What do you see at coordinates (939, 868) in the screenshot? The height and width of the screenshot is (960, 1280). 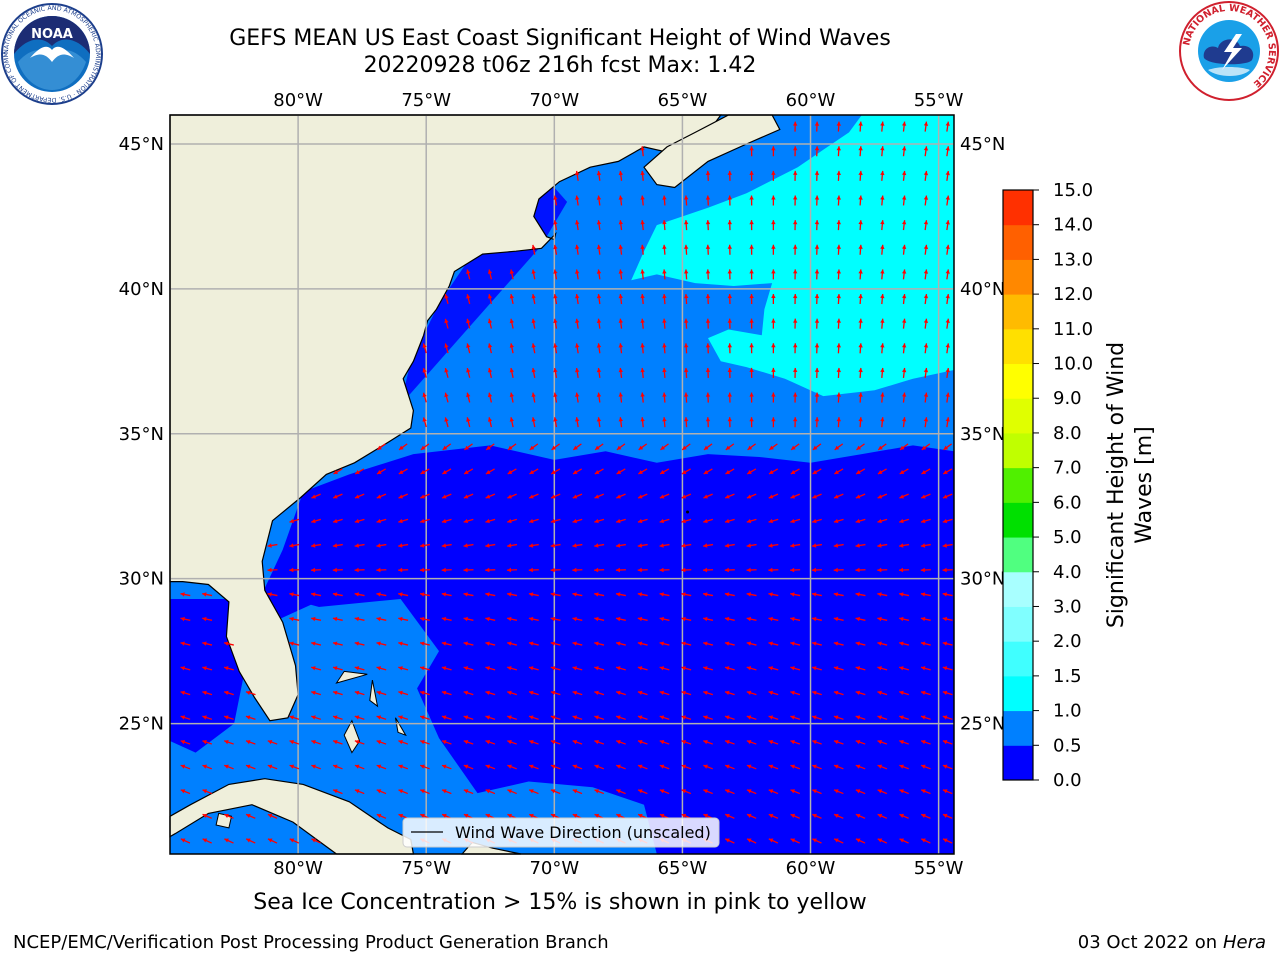 I see `lon-tick-label-bottom: 55°W` at bounding box center [939, 868].